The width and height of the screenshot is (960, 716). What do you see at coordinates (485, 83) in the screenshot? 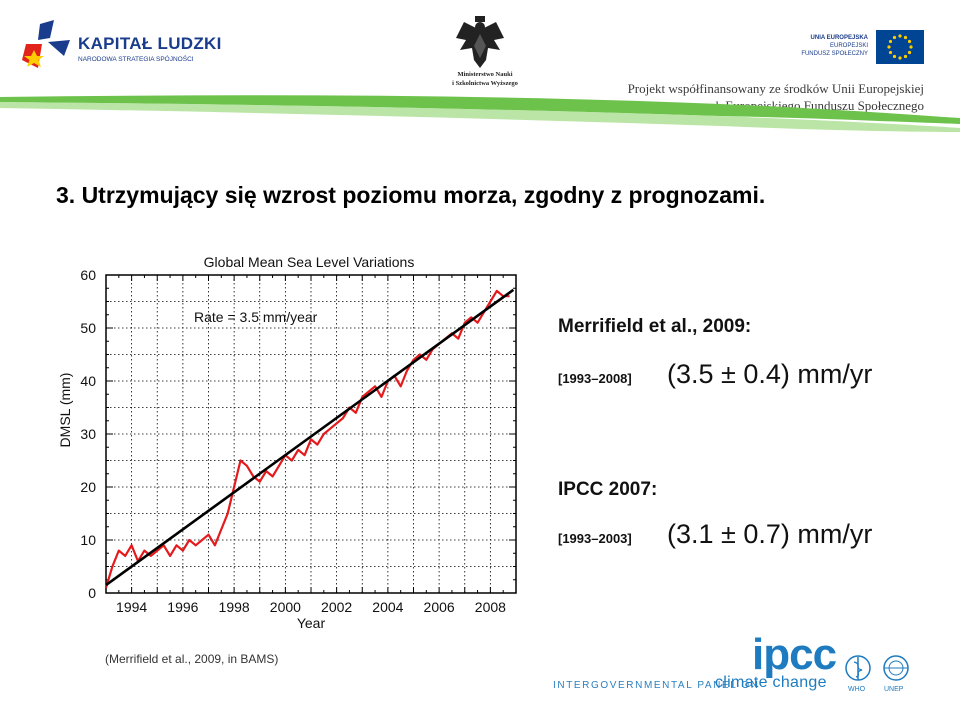
I see `ministry-line2: i Szkolnictwa Wyższego` at bounding box center [485, 83].